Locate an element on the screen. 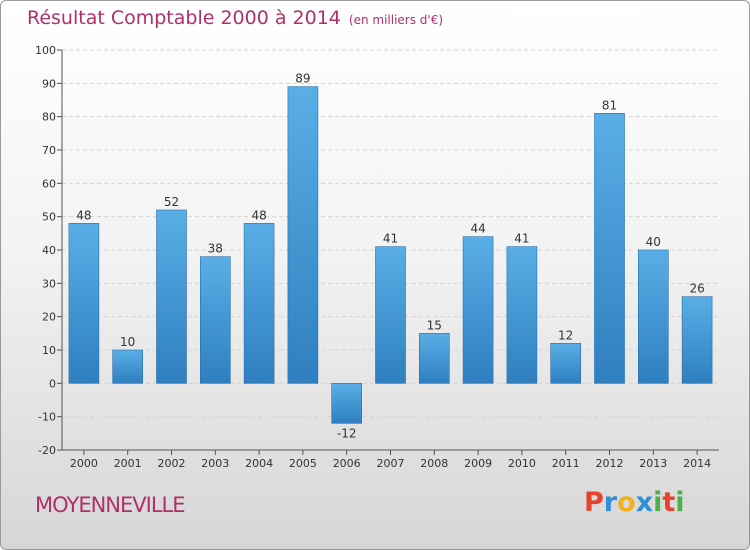 This screenshot has height=550, width=750. bar-value-label: -12 is located at coordinates (347, 433).